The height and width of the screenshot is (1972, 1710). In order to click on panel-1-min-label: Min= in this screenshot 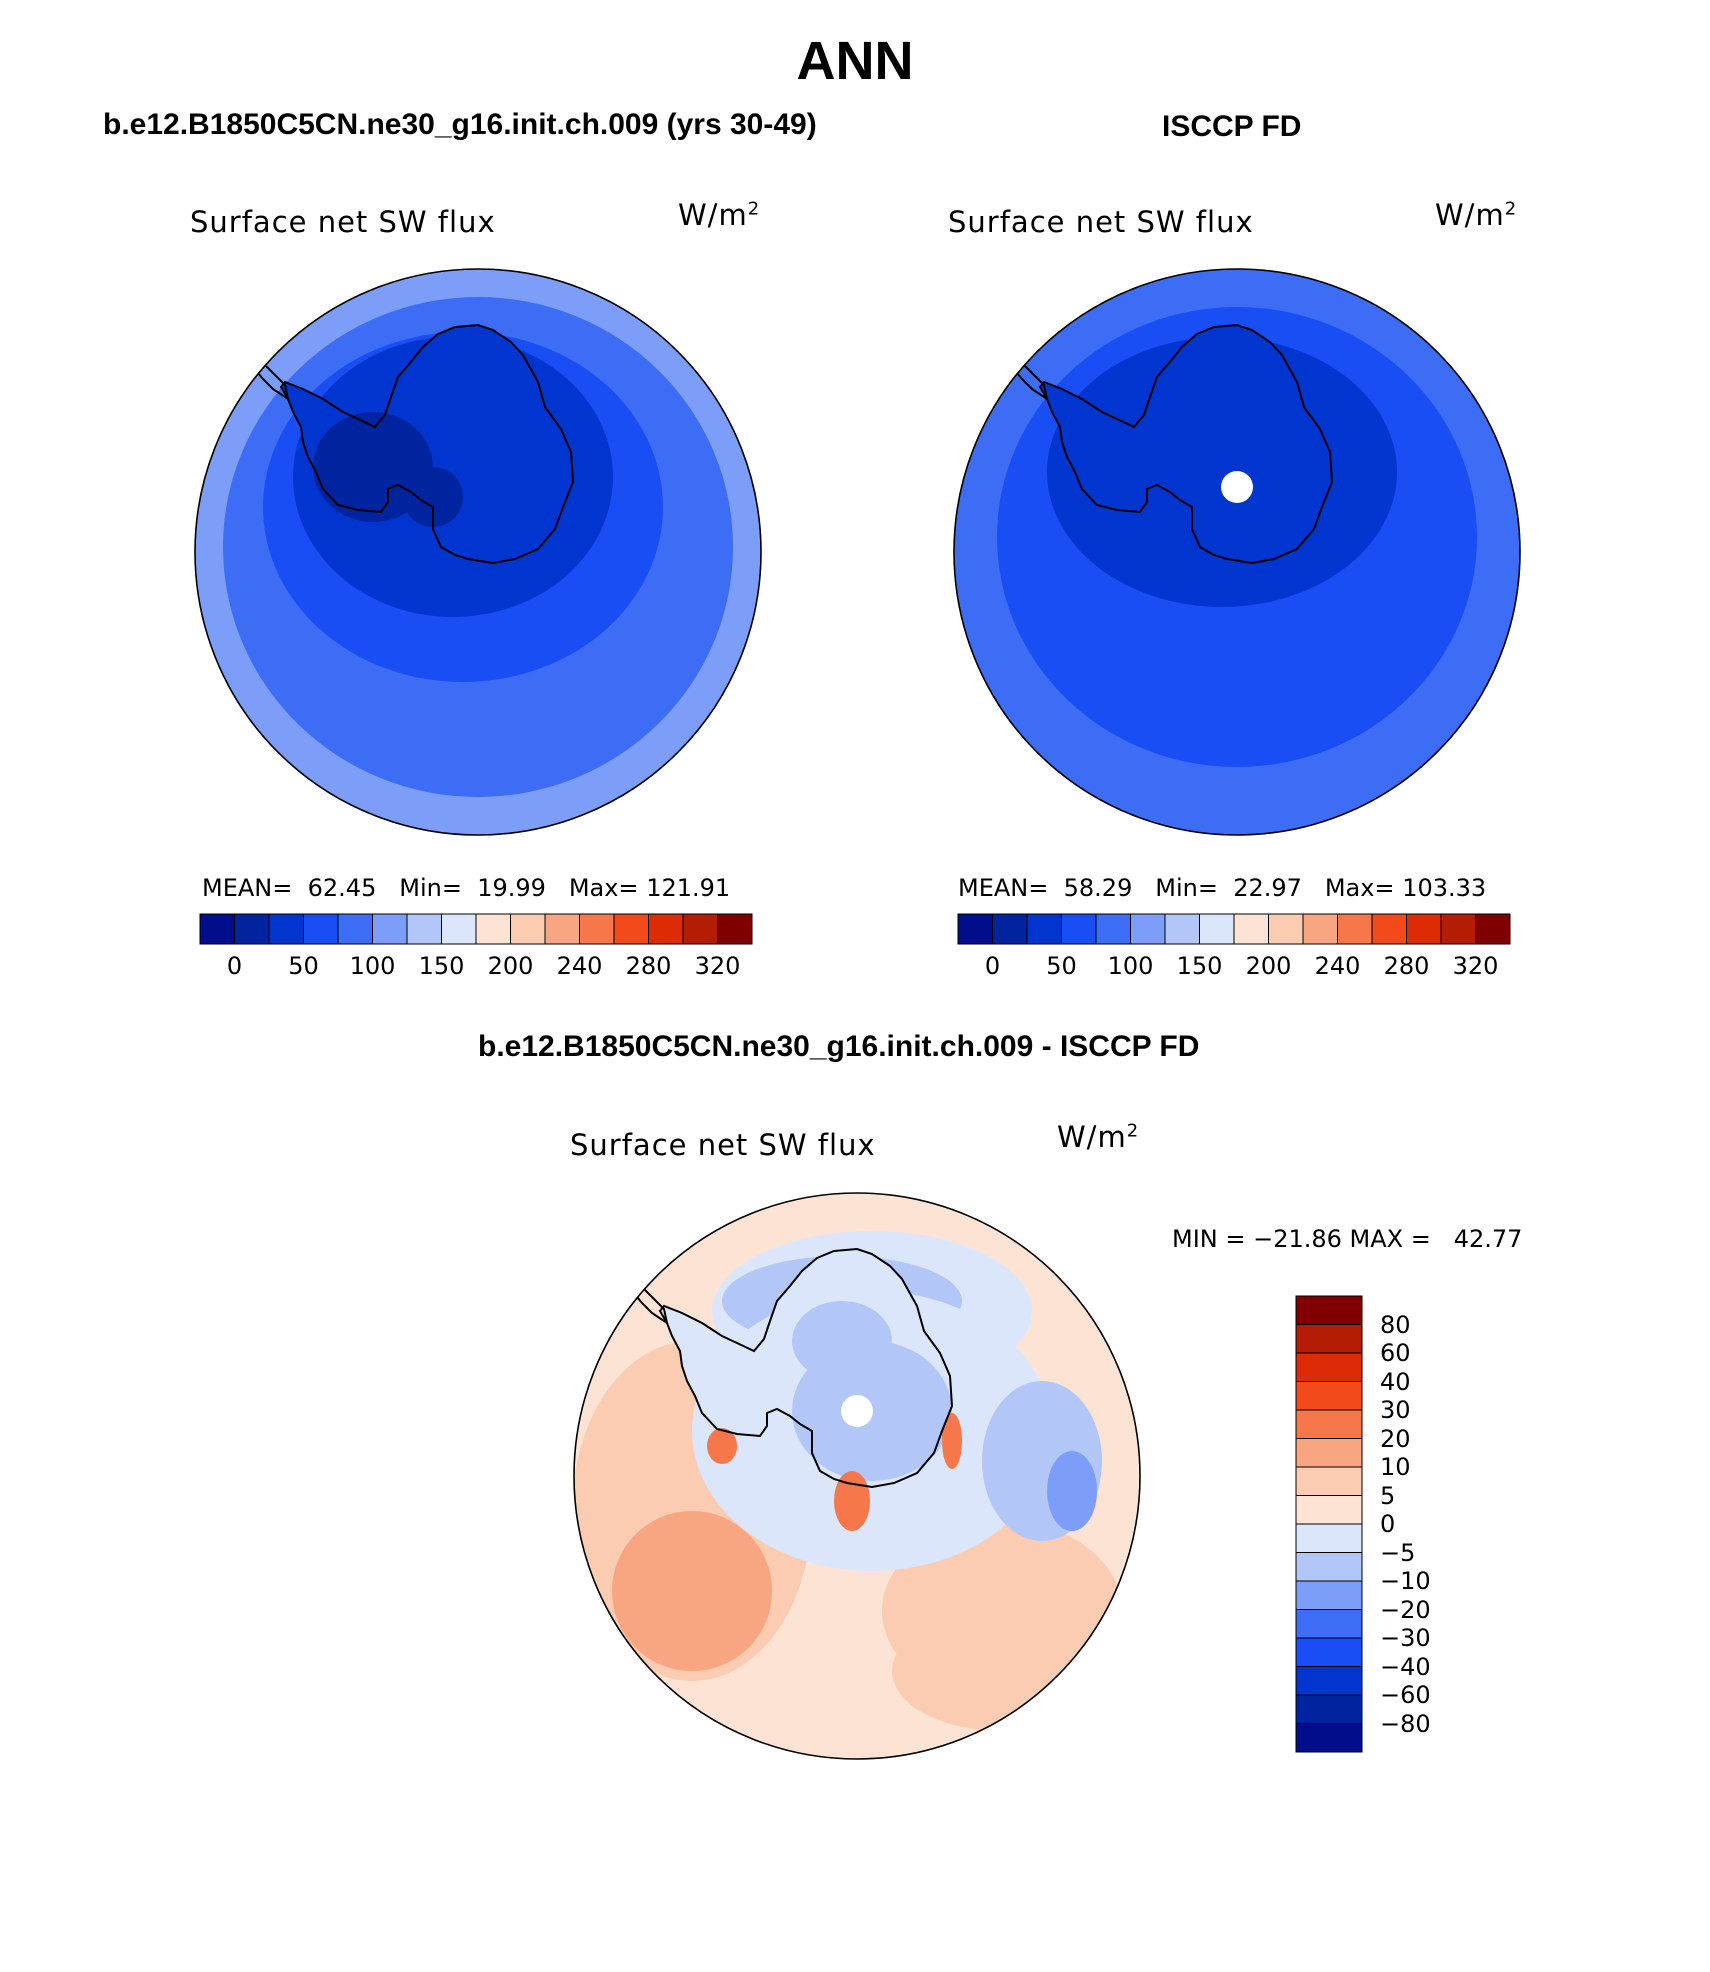, I will do `click(430, 888)`.